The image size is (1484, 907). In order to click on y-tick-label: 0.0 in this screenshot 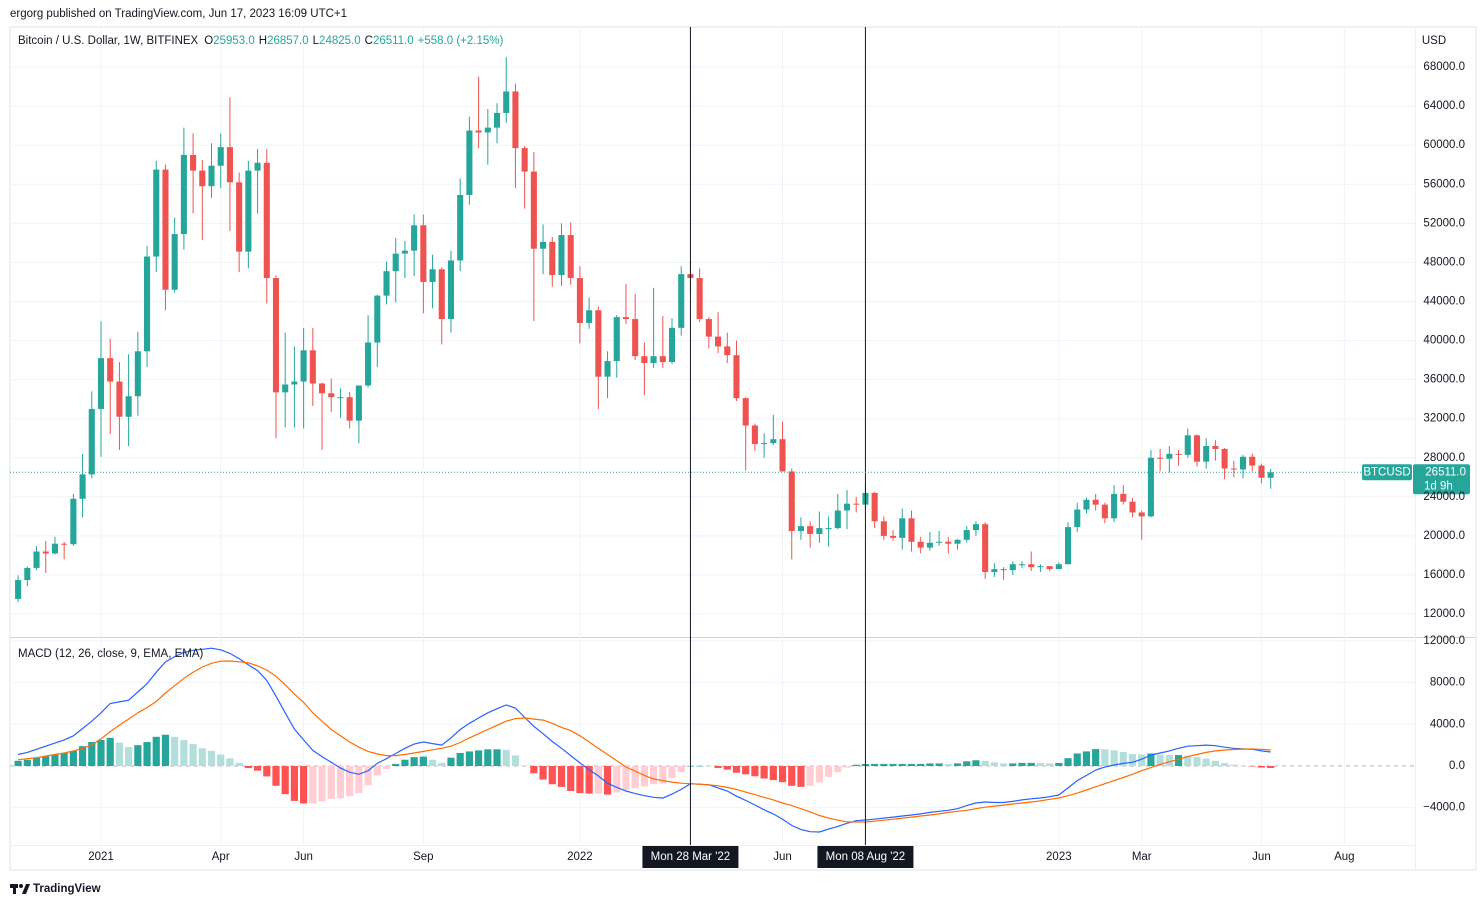, I will do `click(1457, 766)`.